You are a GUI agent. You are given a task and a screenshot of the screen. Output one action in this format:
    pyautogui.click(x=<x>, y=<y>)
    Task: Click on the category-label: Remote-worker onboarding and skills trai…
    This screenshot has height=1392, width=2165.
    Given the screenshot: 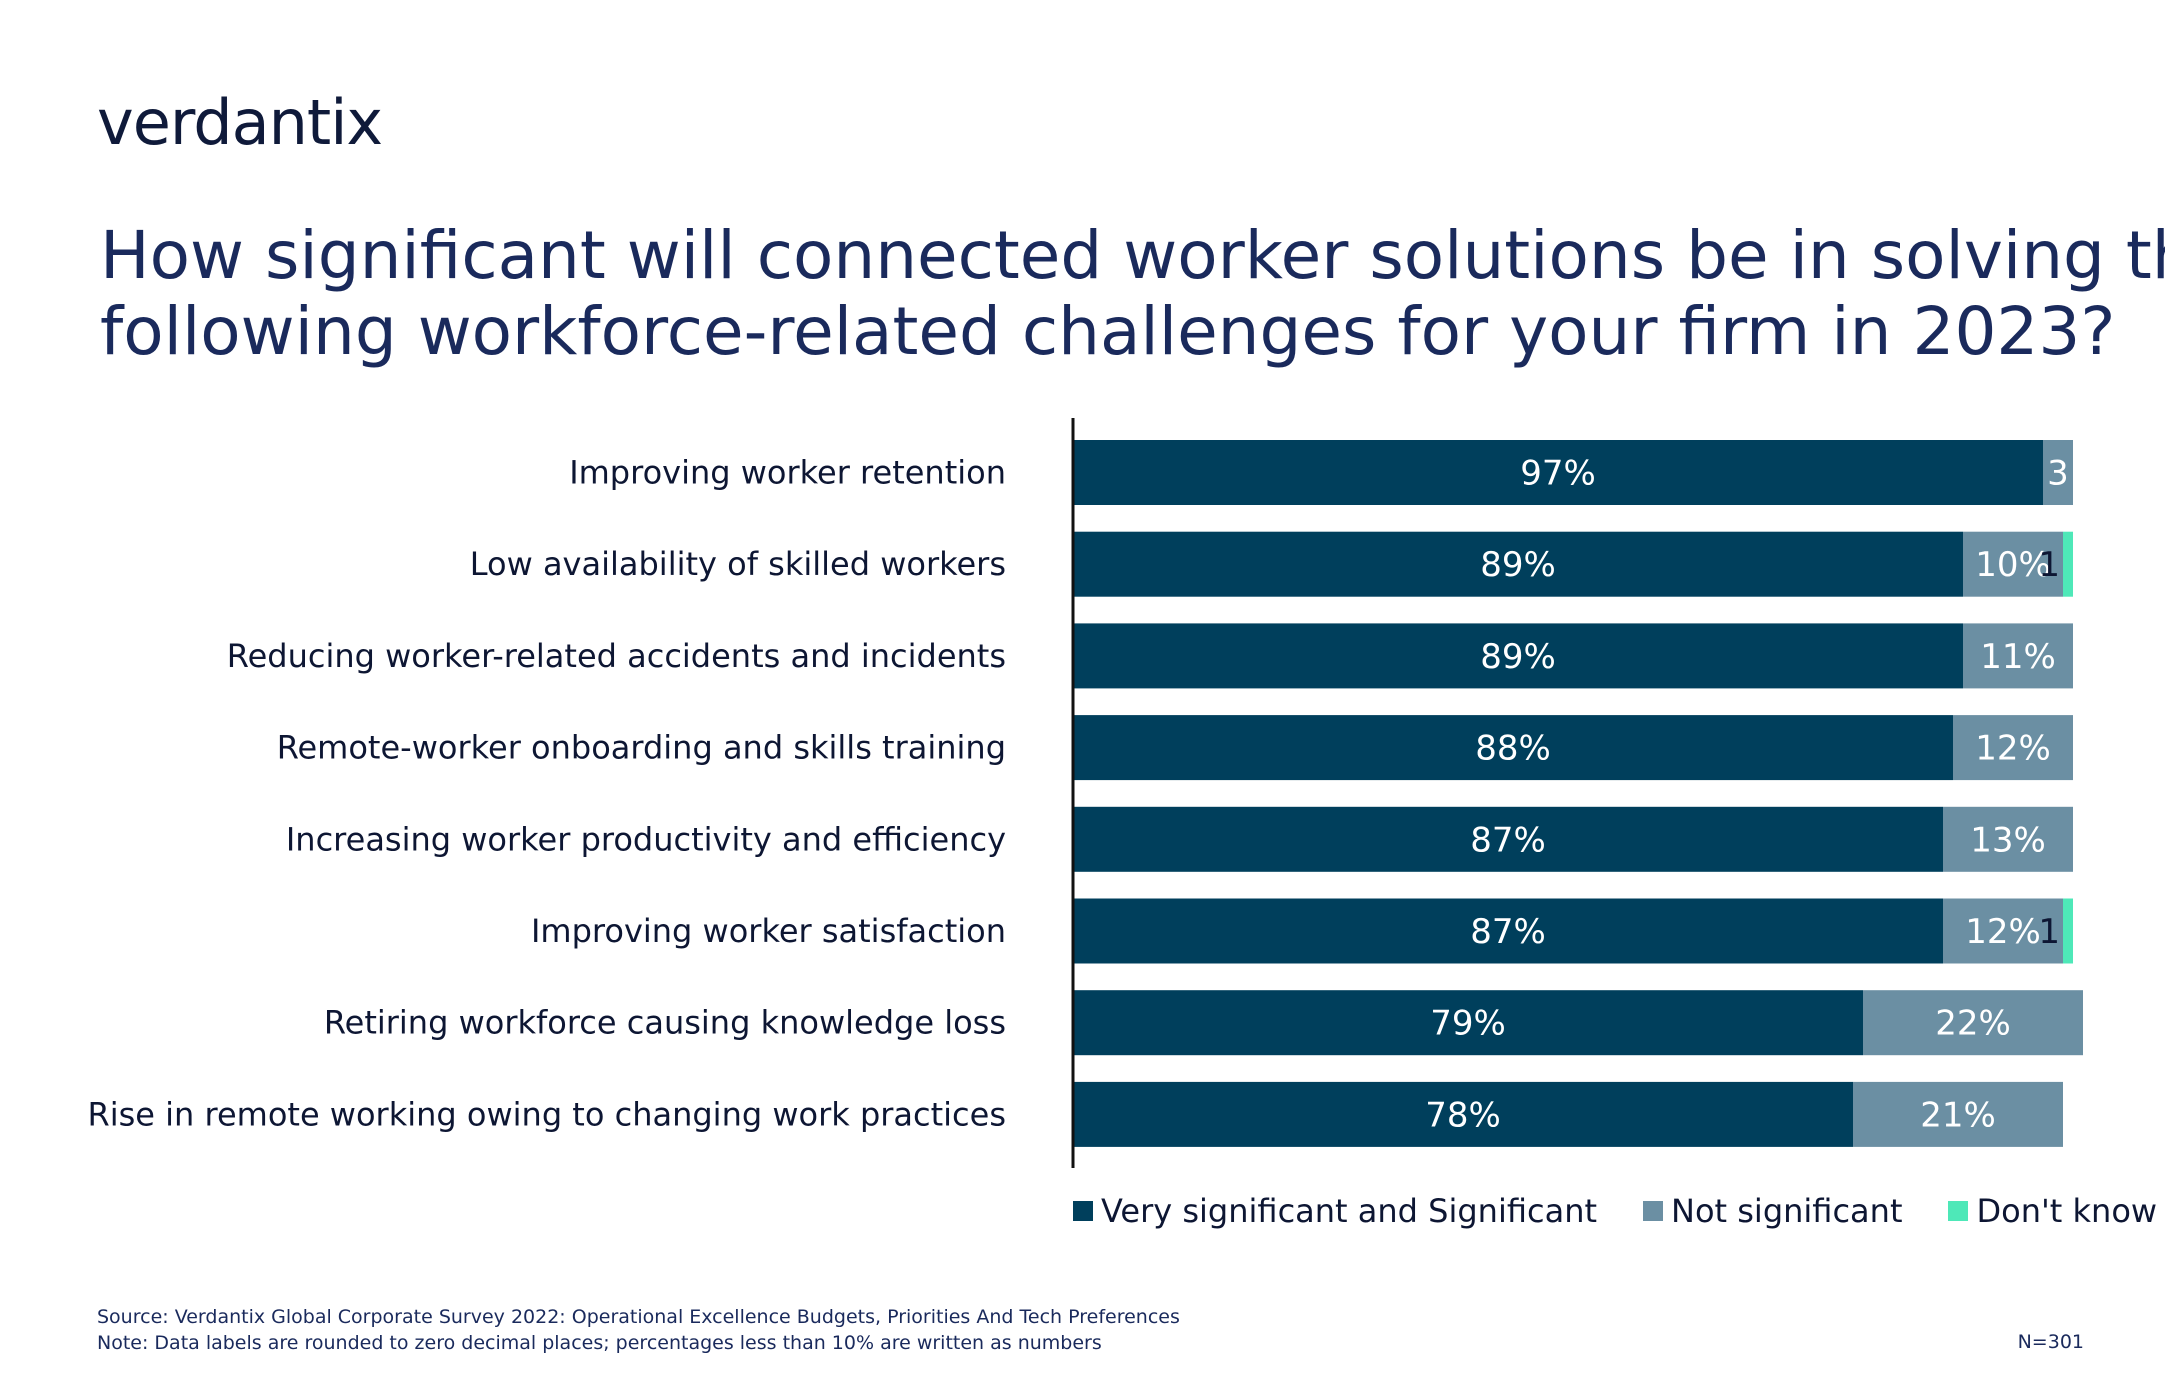 What is the action you would take?
    pyautogui.click(x=641, y=748)
    